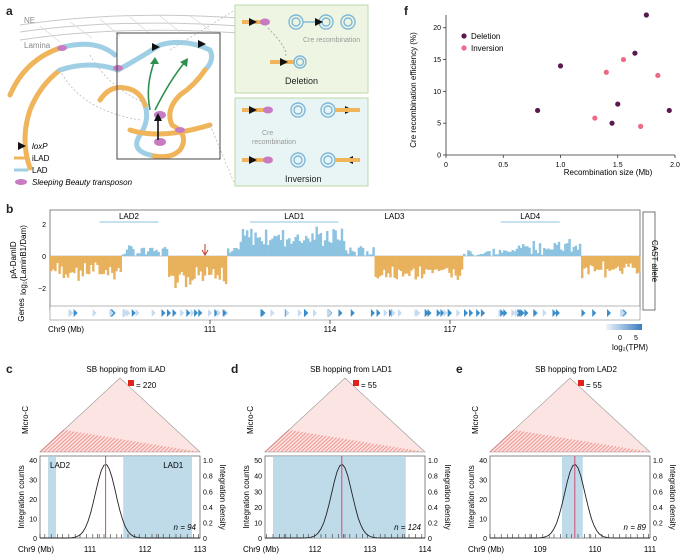 This screenshot has width=685, height=556. Describe the element at coordinates (208, 461) in the screenshot. I see `y-right-tick-label: 1.0` at that location.